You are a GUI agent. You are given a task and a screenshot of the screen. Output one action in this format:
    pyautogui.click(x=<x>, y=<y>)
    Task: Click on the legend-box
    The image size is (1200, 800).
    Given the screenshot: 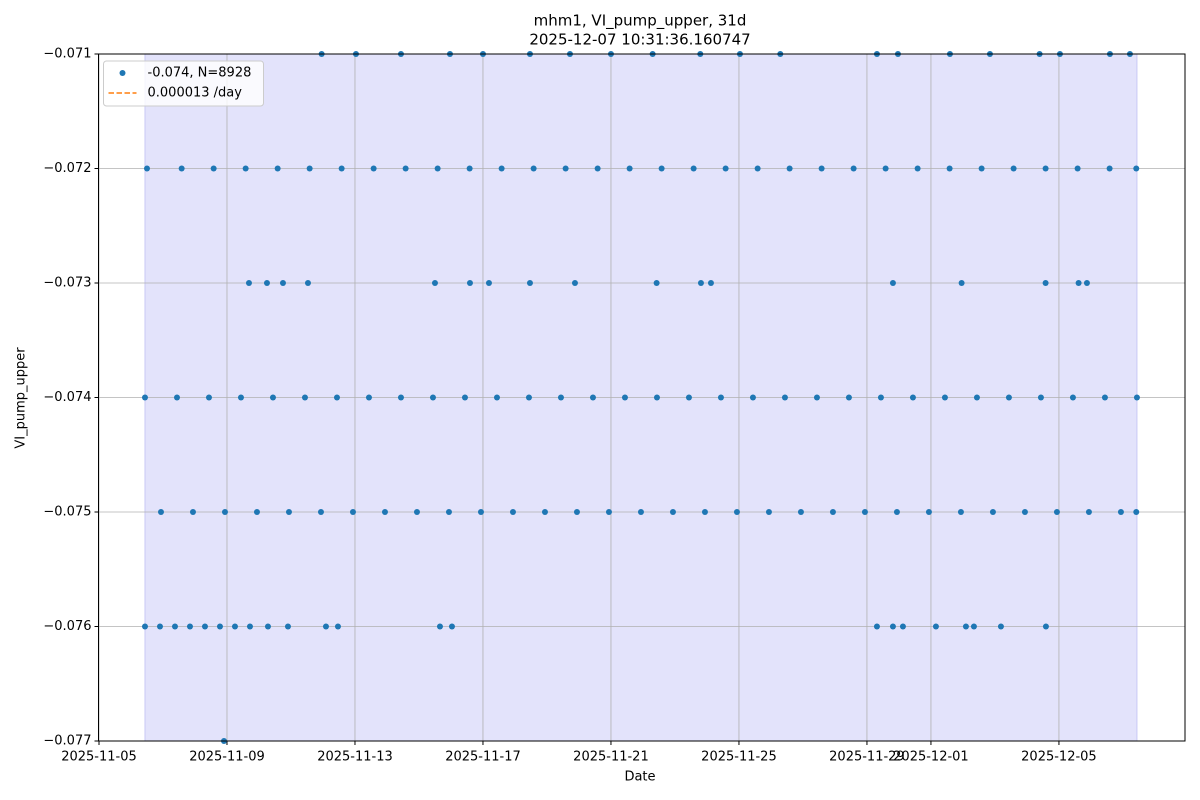 What is the action you would take?
    pyautogui.click(x=183, y=83)
    